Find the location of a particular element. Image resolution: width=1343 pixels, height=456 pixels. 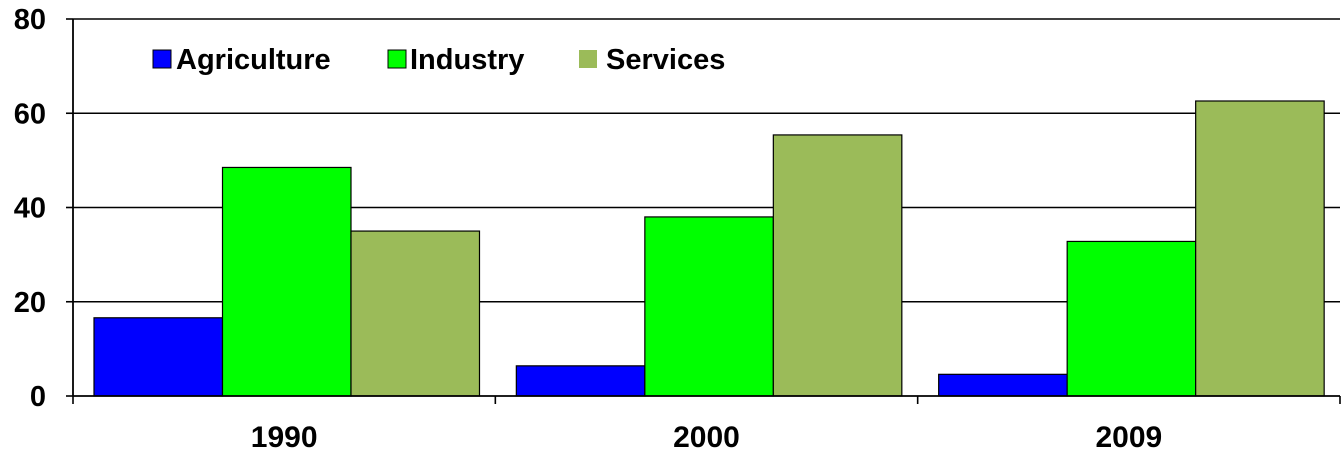

y-tick-label: 0 is located at coordinates (38, 397).